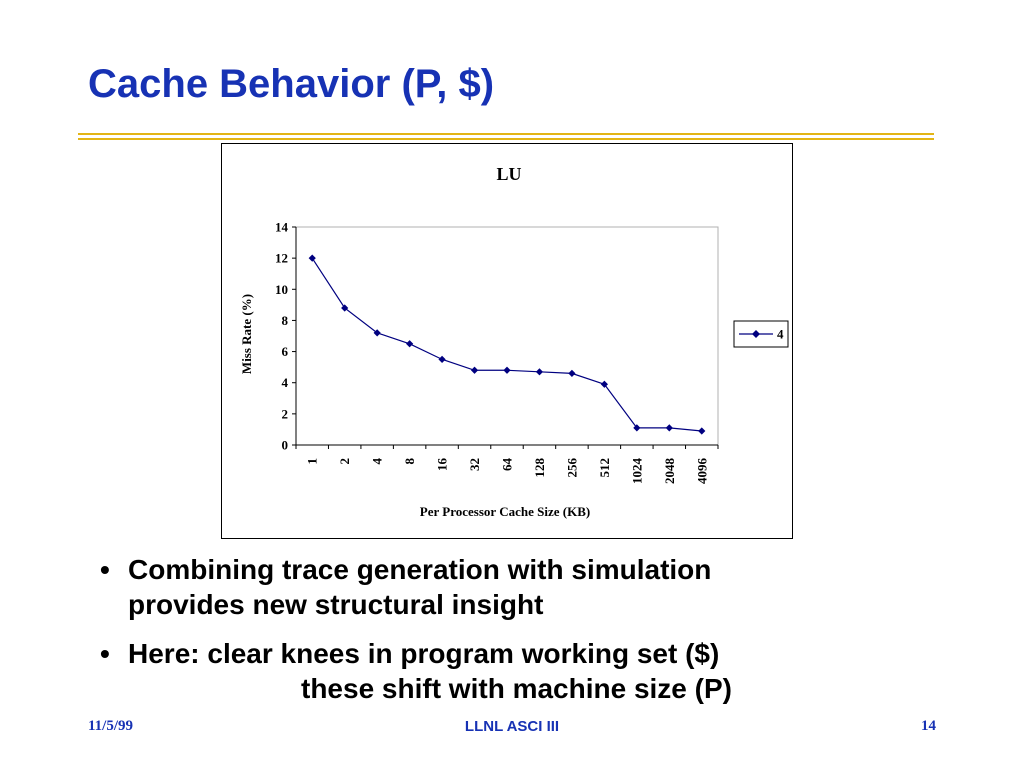 The width and height of the screenshot is (1024, 768). I want to click on y-tick-label: 4, so click(285, 382).